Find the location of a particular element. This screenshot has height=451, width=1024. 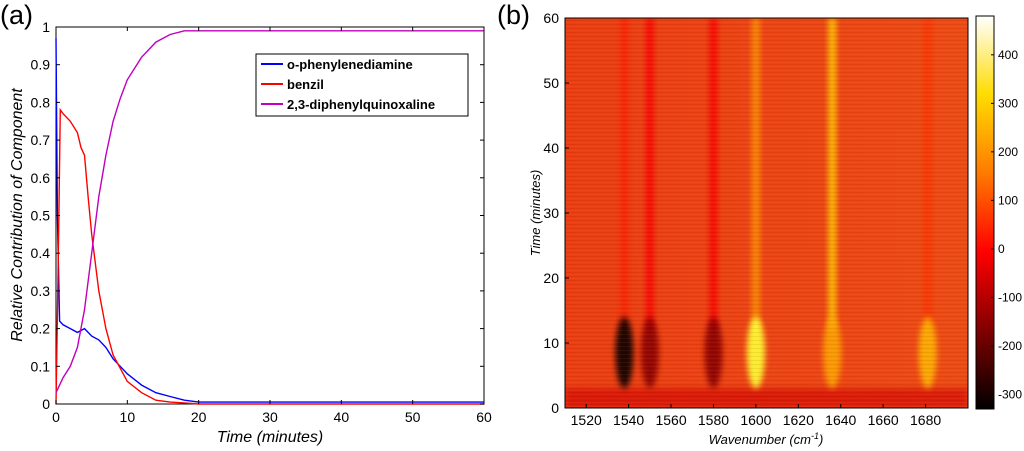

y-tick-label-a: 0.3 is located at coordinates (41, 291).